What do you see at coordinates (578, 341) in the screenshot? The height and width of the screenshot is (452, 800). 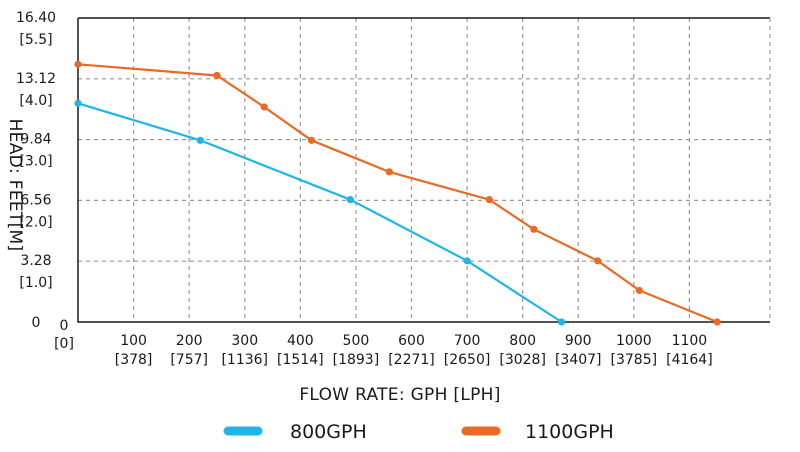 I see `x-tick-label: 900` at bounding box center [578, 341].